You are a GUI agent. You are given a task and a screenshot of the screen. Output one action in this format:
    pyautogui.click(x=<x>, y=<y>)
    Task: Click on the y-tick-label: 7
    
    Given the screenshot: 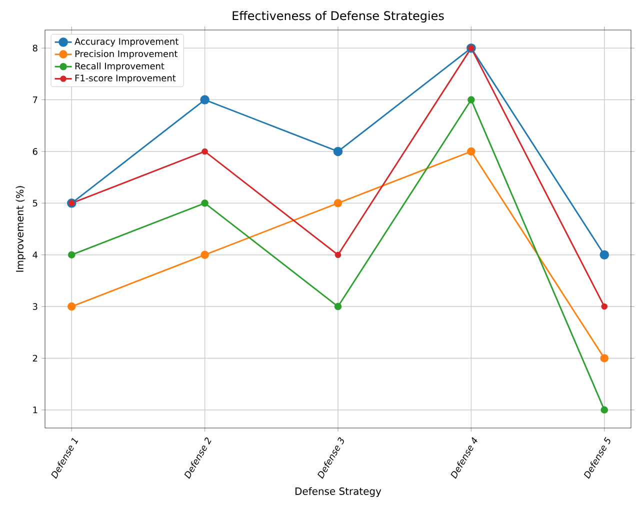 What is the action you would take?
    pyautogui.click(x=35, y=100)
    